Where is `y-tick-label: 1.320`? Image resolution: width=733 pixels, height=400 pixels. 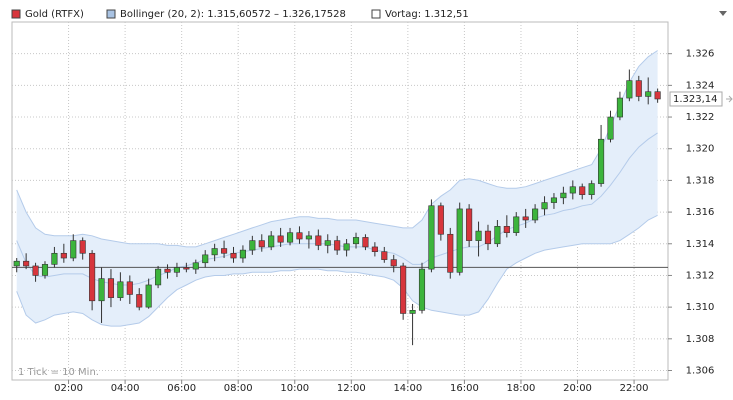
y-tick-label: 1.320 is located at coordinates (700, 149).